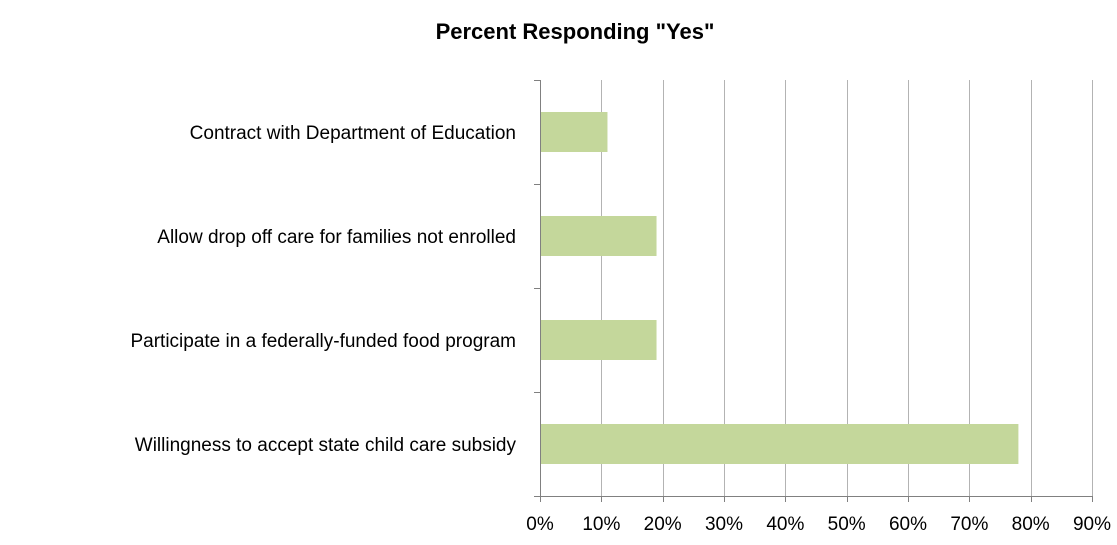  Describe the element at coordinates (908, 524) in the screenshot. I see `x-tick-label: 60%` at that location.